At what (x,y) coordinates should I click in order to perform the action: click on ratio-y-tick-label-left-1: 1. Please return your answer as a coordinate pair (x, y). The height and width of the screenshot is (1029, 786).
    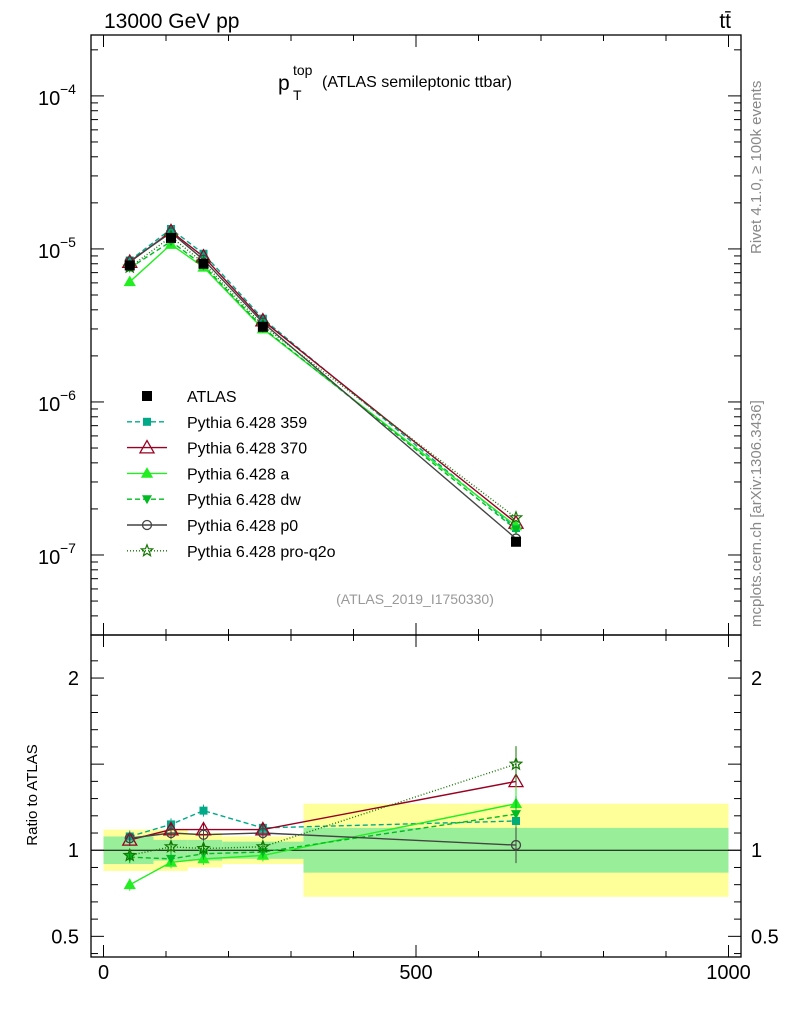
    Looking at the image, I should click on (73, 851).